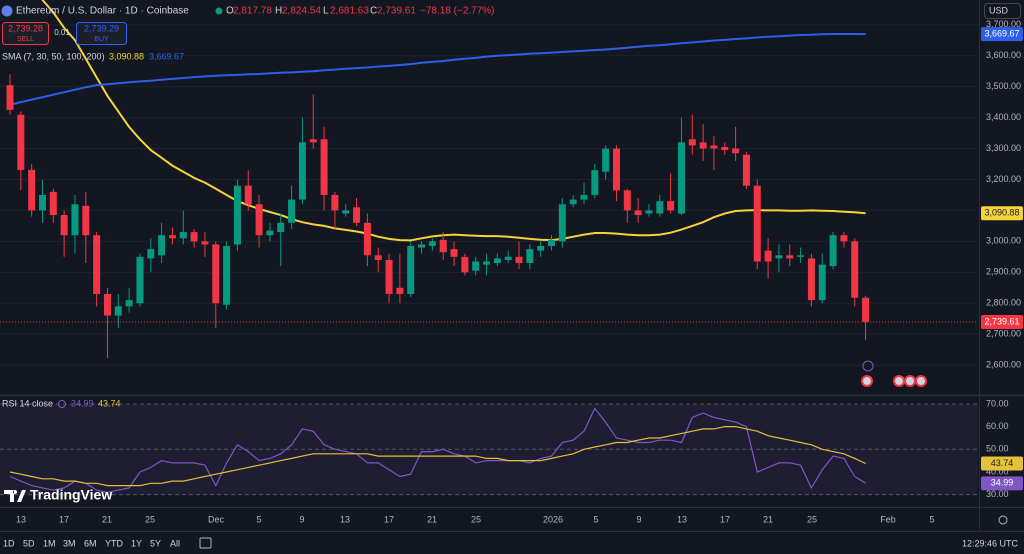 The height and width of the screenshot is (554, 1024). What do you see at coordinates (69, 543) in the screenshot?
I see `range-button: 3M` at bounding box center [69, 543].